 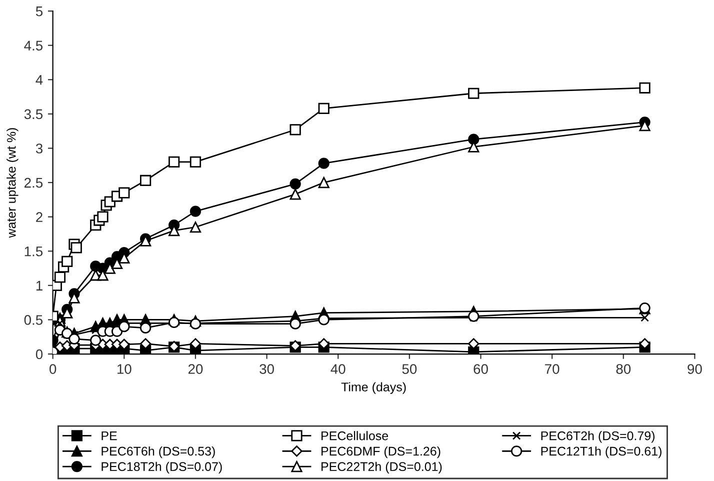 I want to click on y-tick-label: 2.5, so click(x=33, y=183).